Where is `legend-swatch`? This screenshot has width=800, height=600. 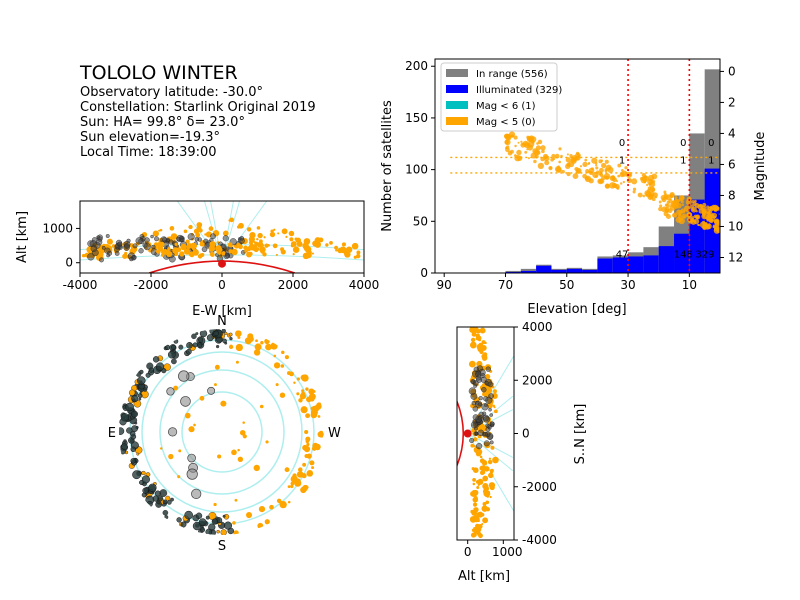 legend-swatch is located at coordinates (457, 121).